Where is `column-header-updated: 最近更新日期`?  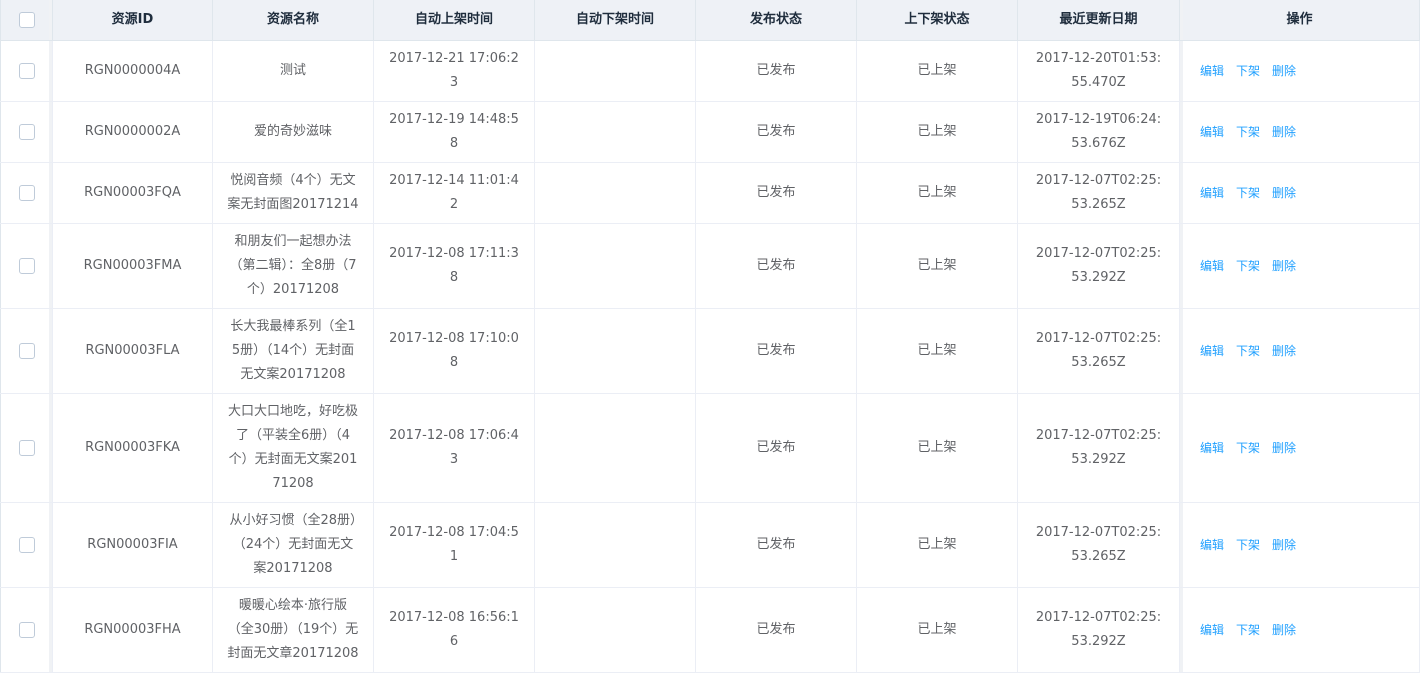
column-header-updated: 最近更新日期 is located at coordinates (1098, 20).